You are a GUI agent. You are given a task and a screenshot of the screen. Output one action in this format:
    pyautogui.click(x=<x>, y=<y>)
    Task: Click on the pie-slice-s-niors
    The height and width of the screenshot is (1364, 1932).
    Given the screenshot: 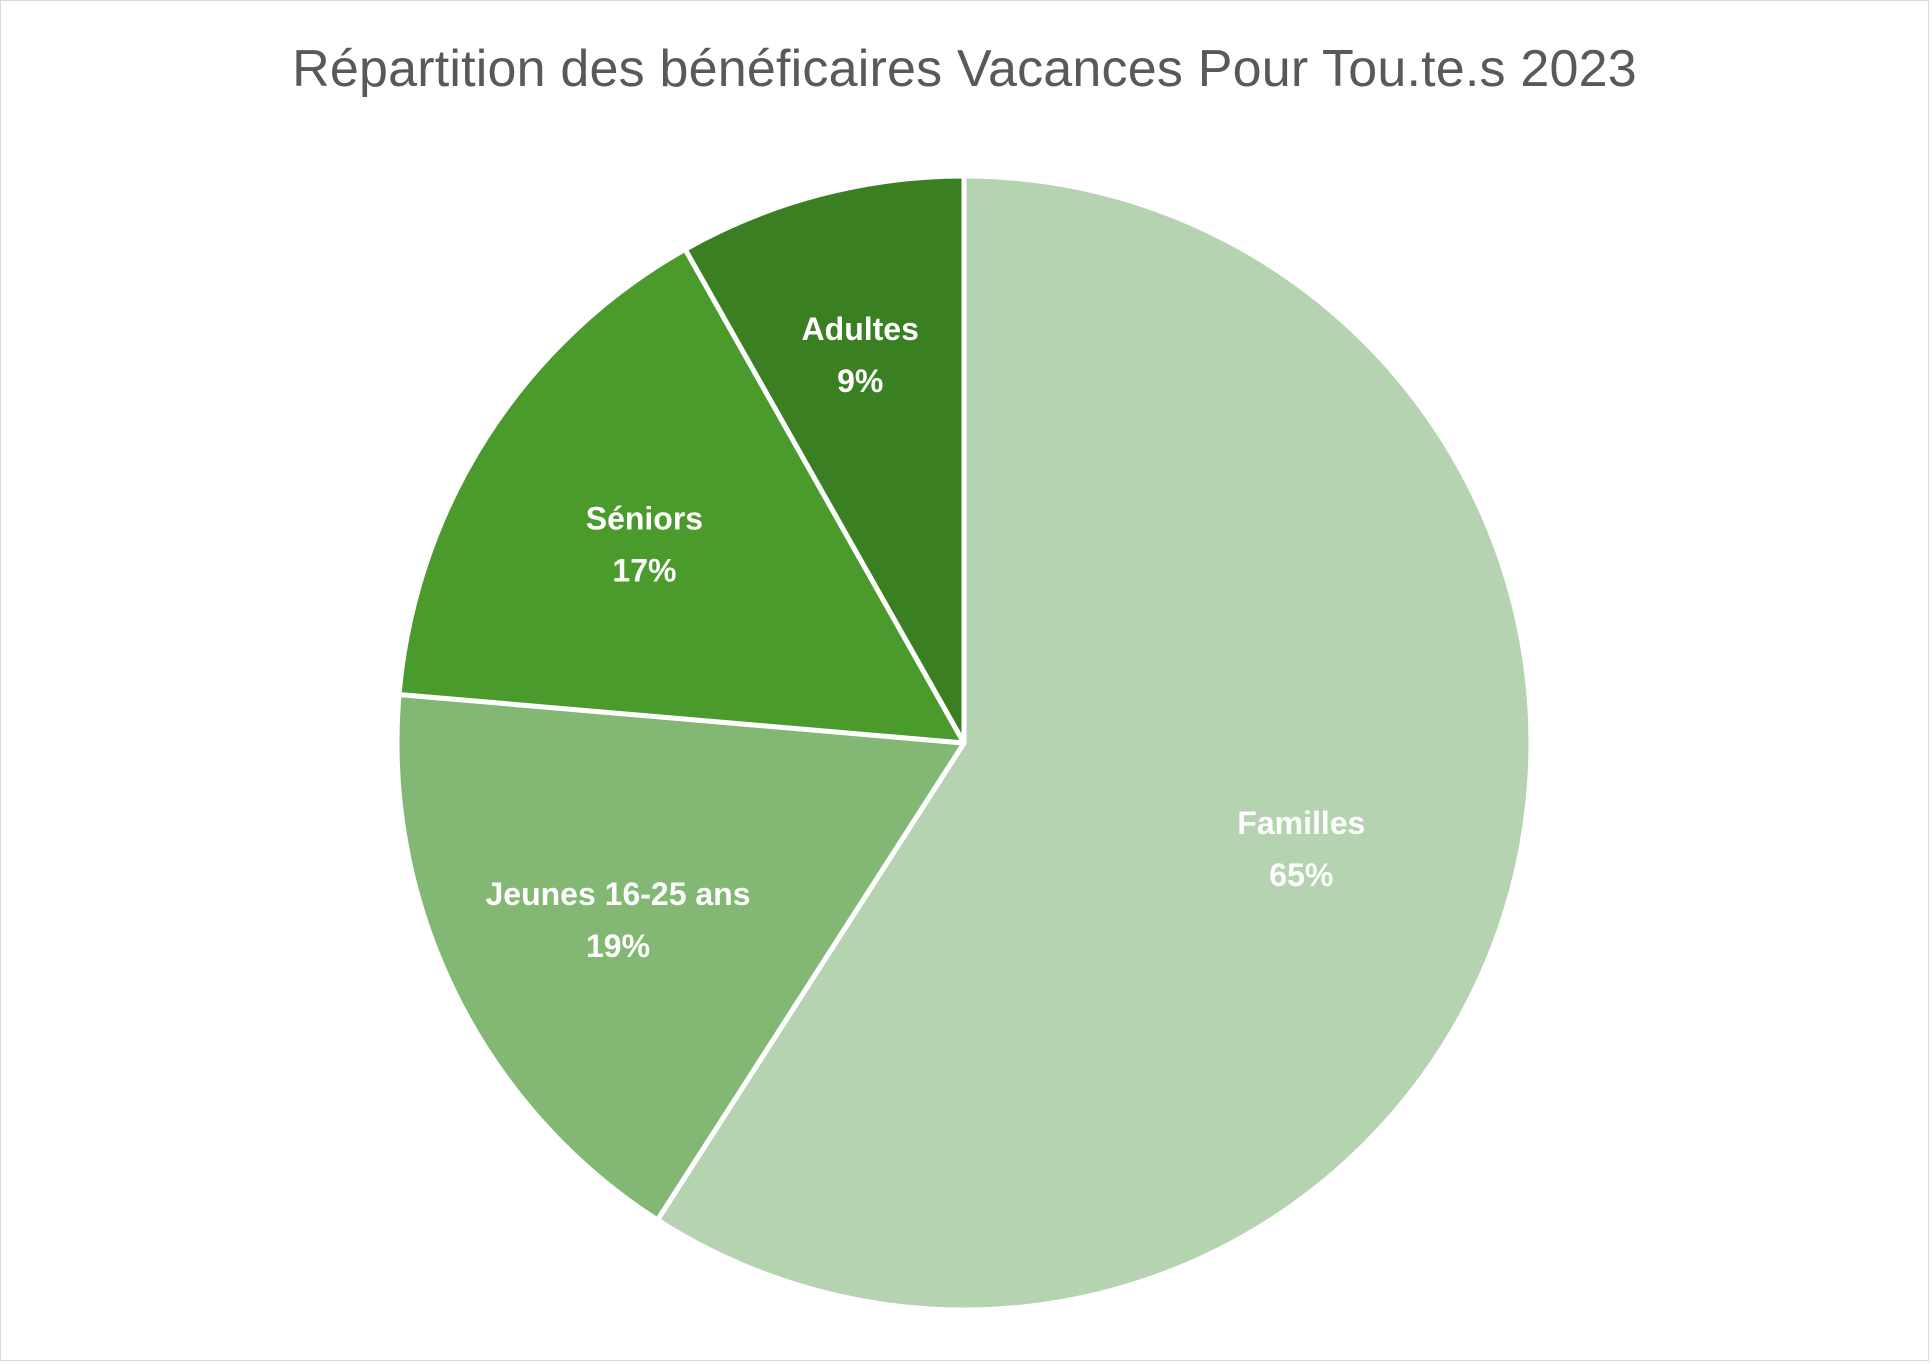 What is the action you would take?
    pyautogui.click(x=681, y=496)
    